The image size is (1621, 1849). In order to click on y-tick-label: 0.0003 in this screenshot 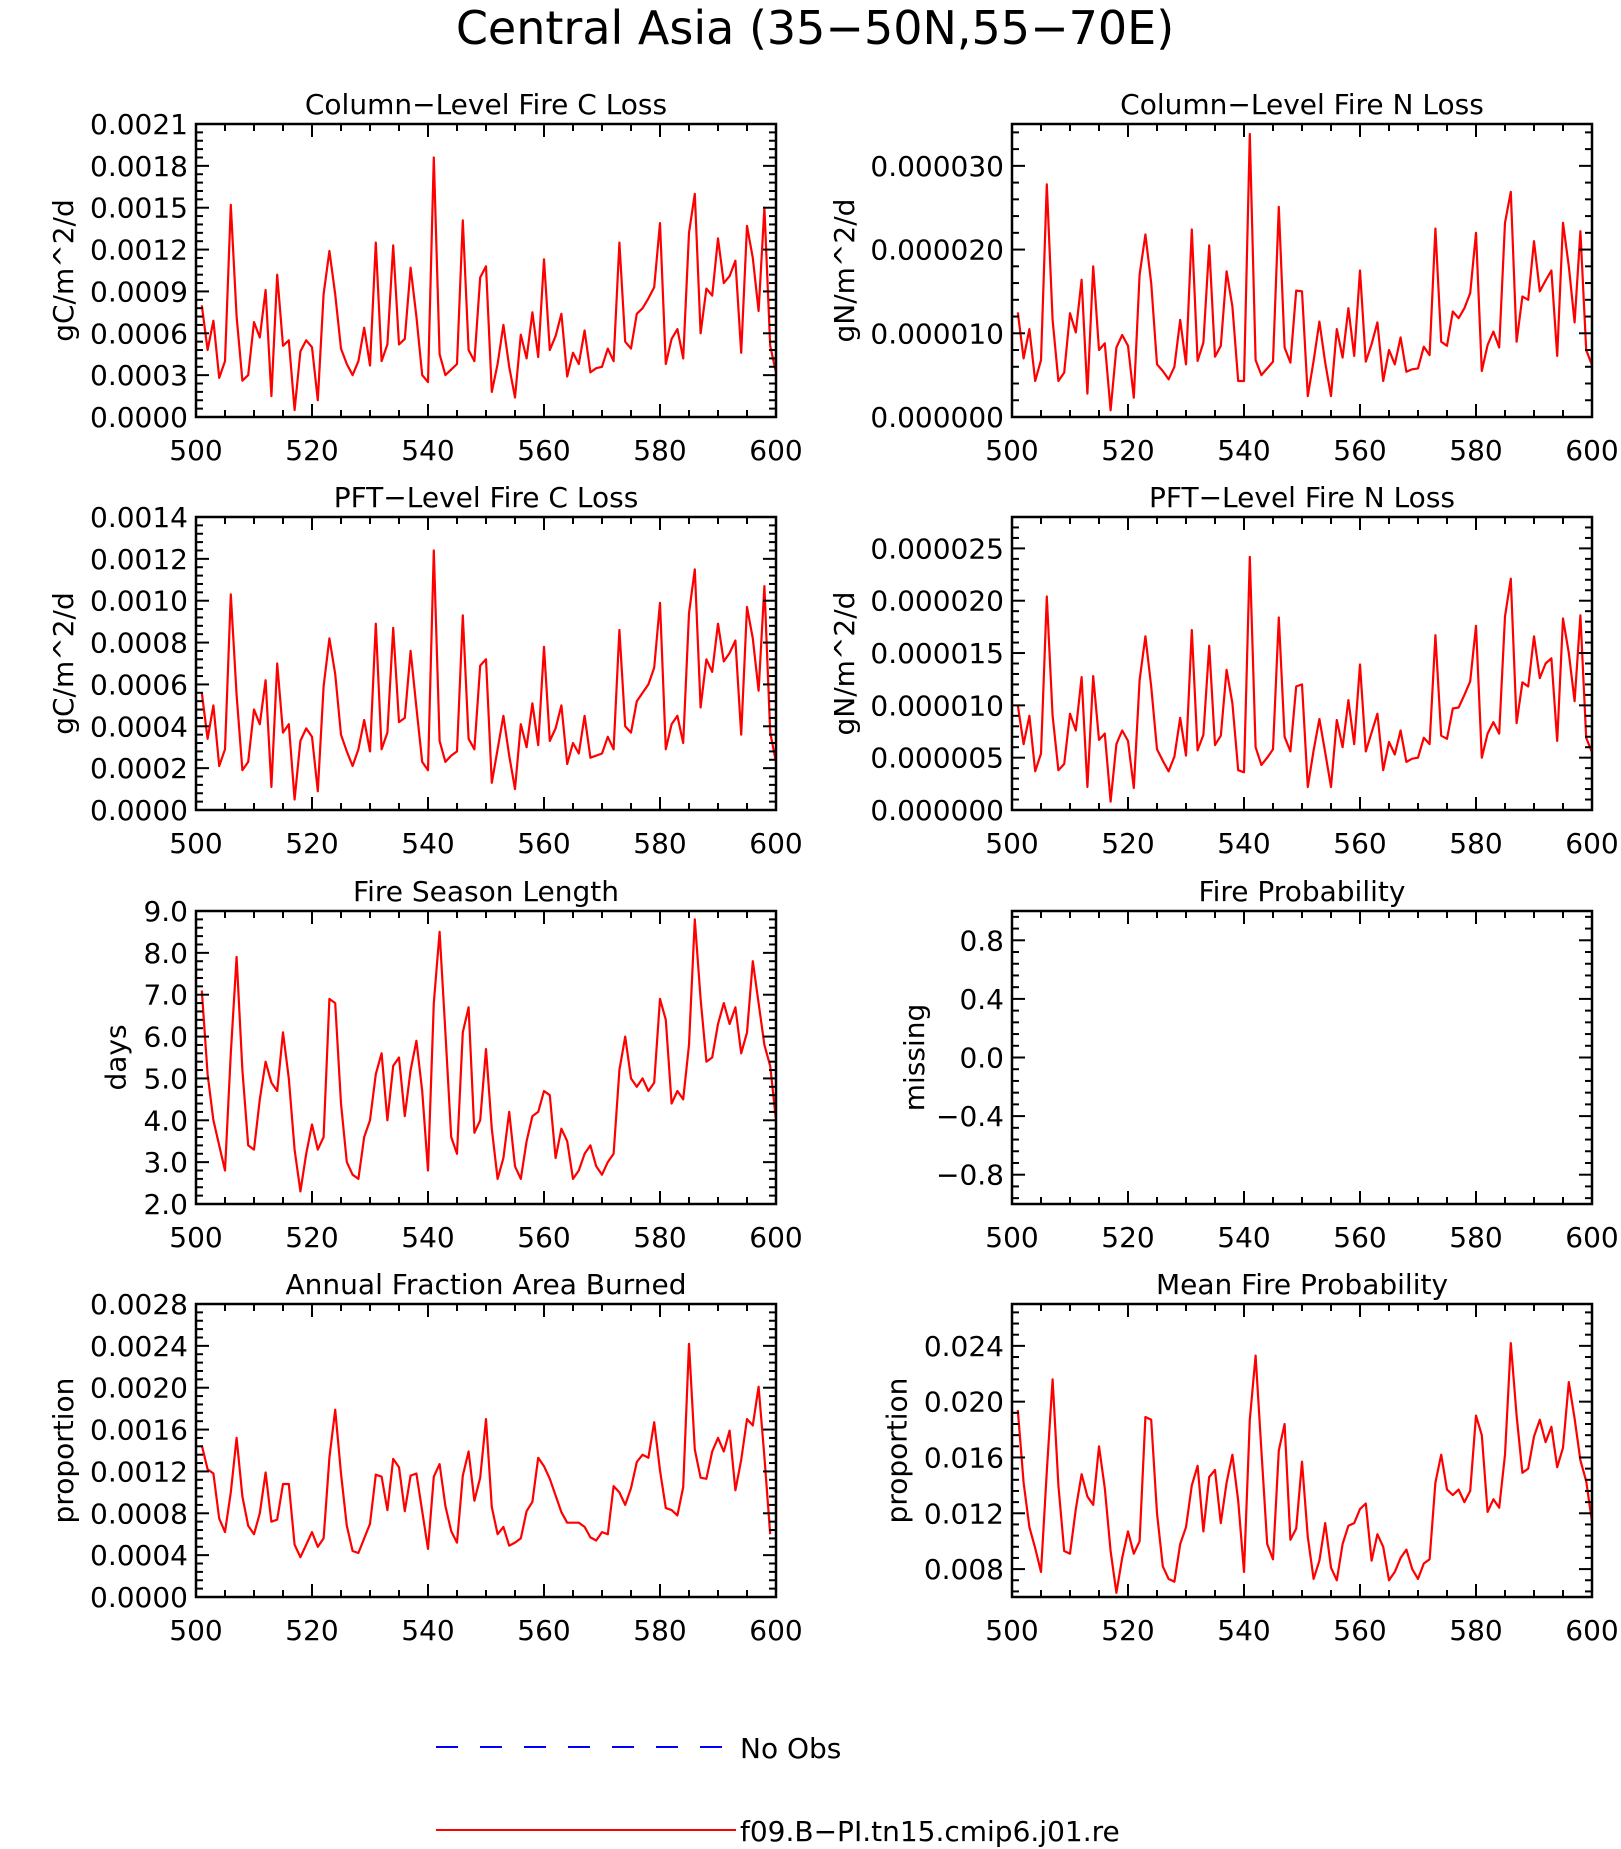, I will do `click(139, 375)`.